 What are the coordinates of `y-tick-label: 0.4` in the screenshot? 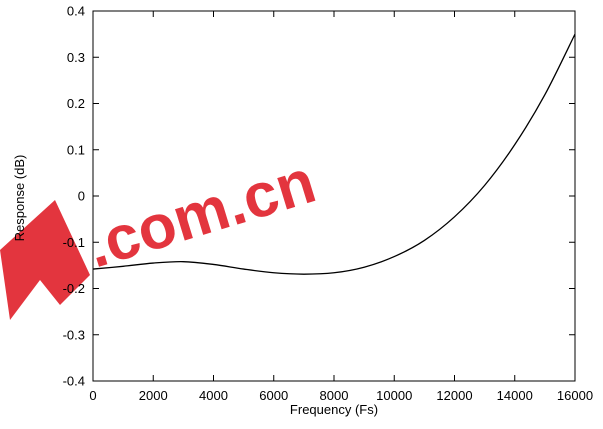 It's located at (76, 11).